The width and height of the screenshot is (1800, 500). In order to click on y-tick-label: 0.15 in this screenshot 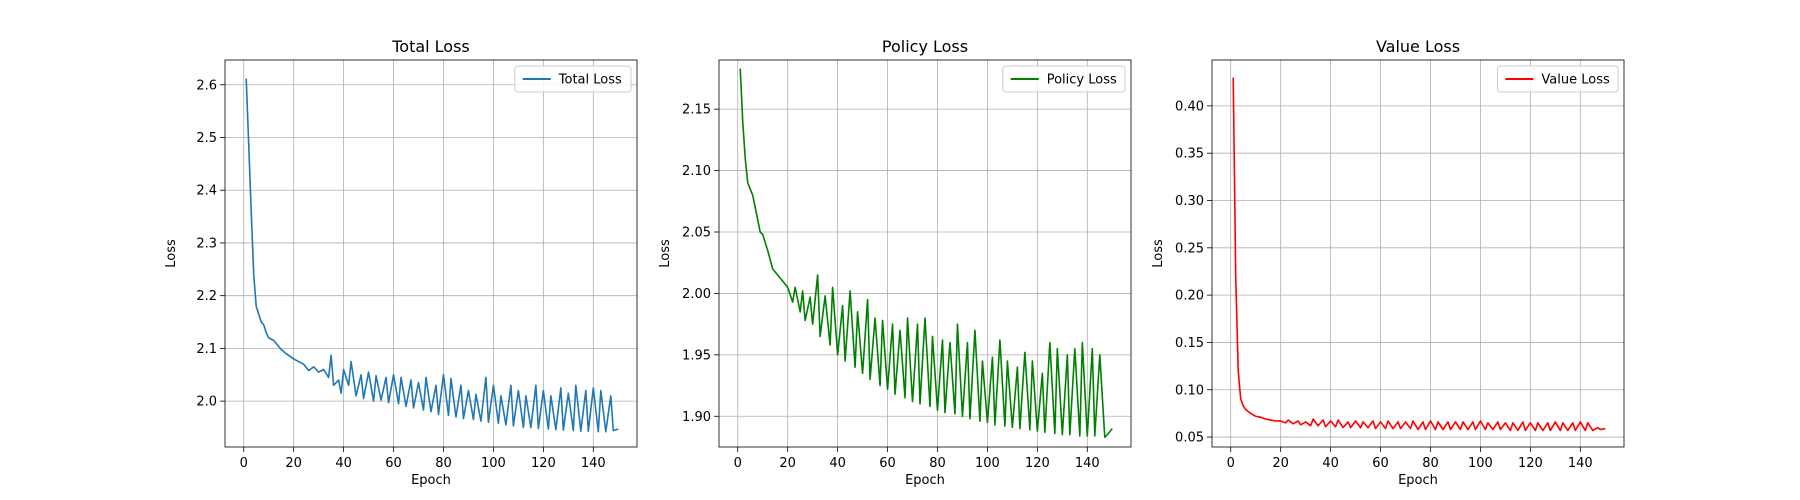, I will do `click(1189, 343)`.